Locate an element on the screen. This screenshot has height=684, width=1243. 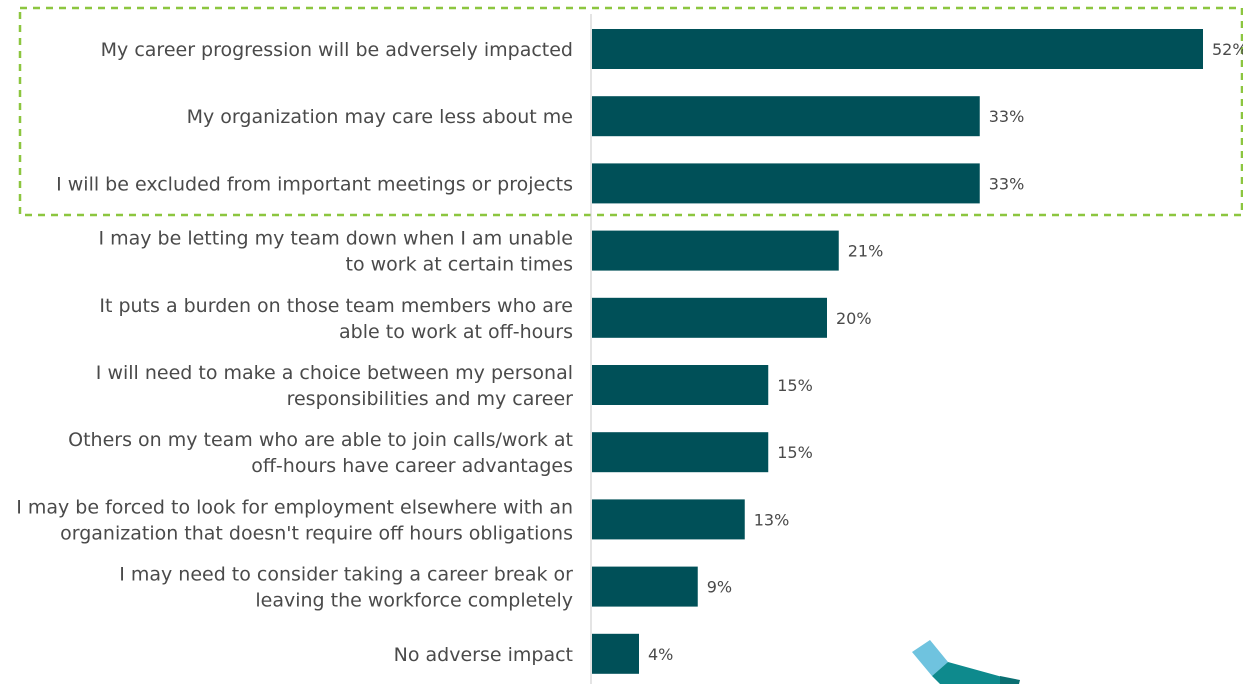
value-label-0: 52% is located at coordinates (1227, 49).